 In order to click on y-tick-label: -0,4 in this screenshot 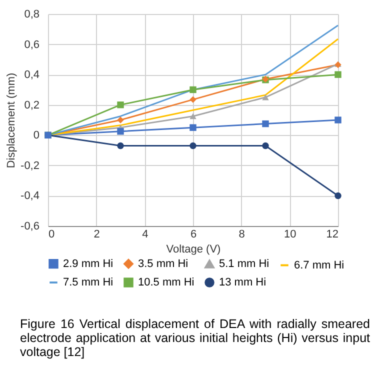, I will do `click(30, 196)`.